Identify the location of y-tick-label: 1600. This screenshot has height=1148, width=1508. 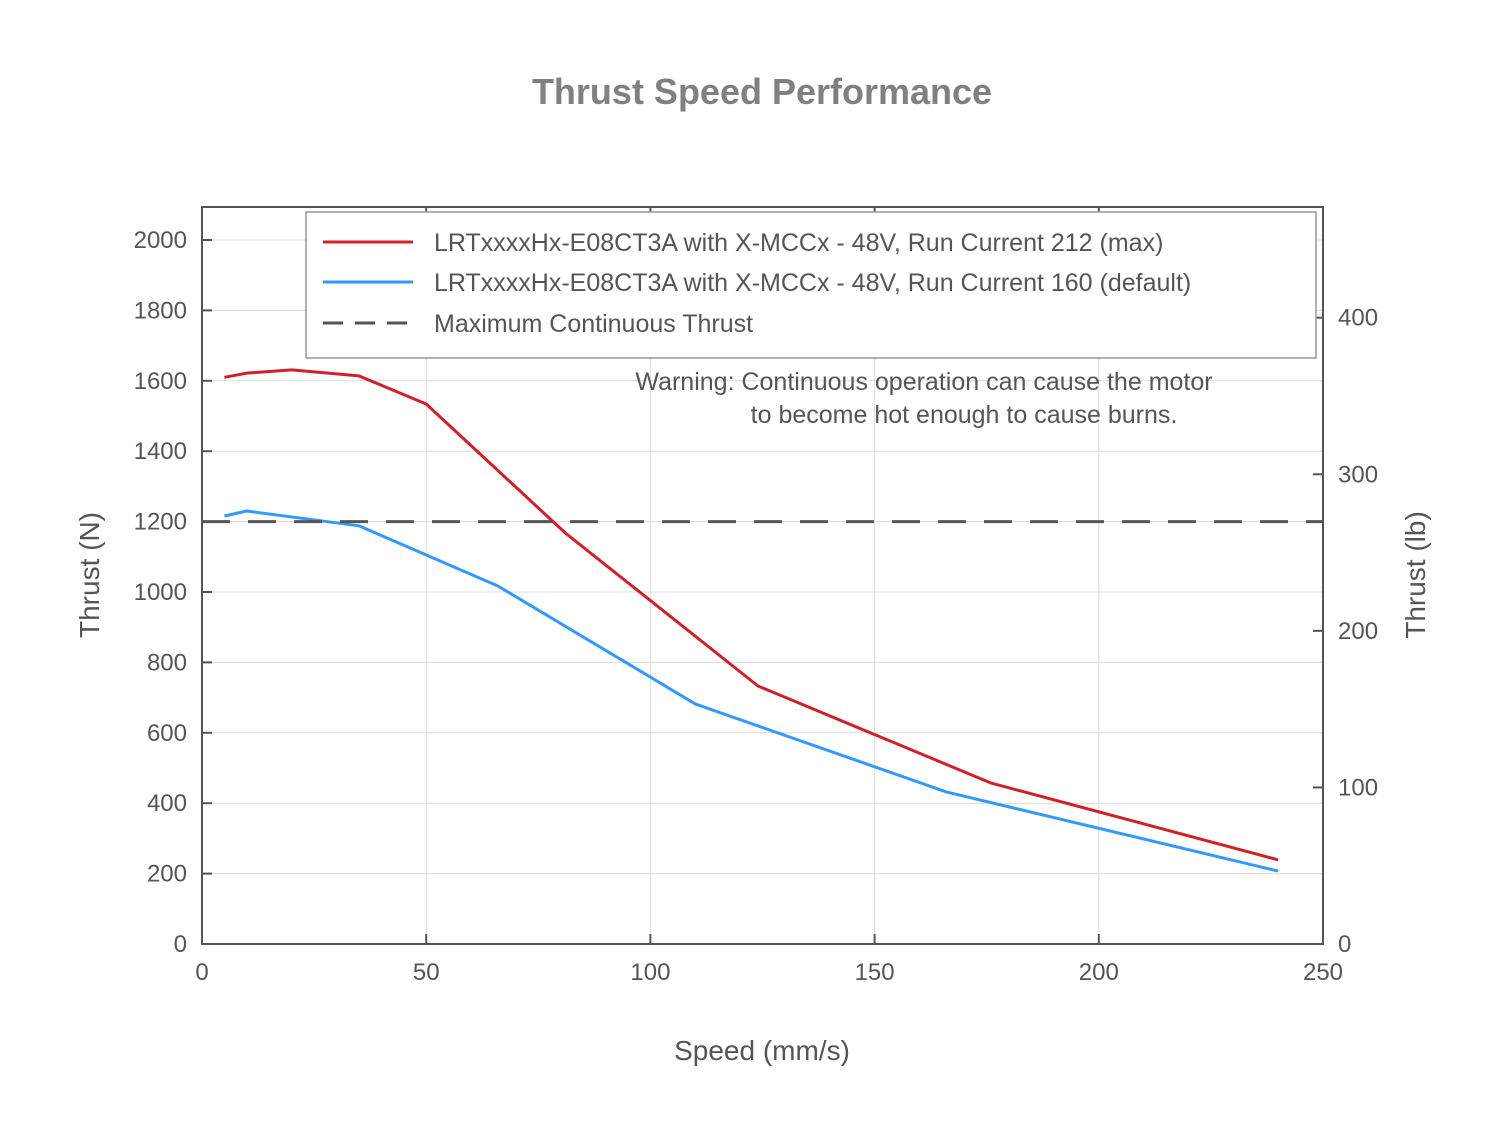
(160, 381).